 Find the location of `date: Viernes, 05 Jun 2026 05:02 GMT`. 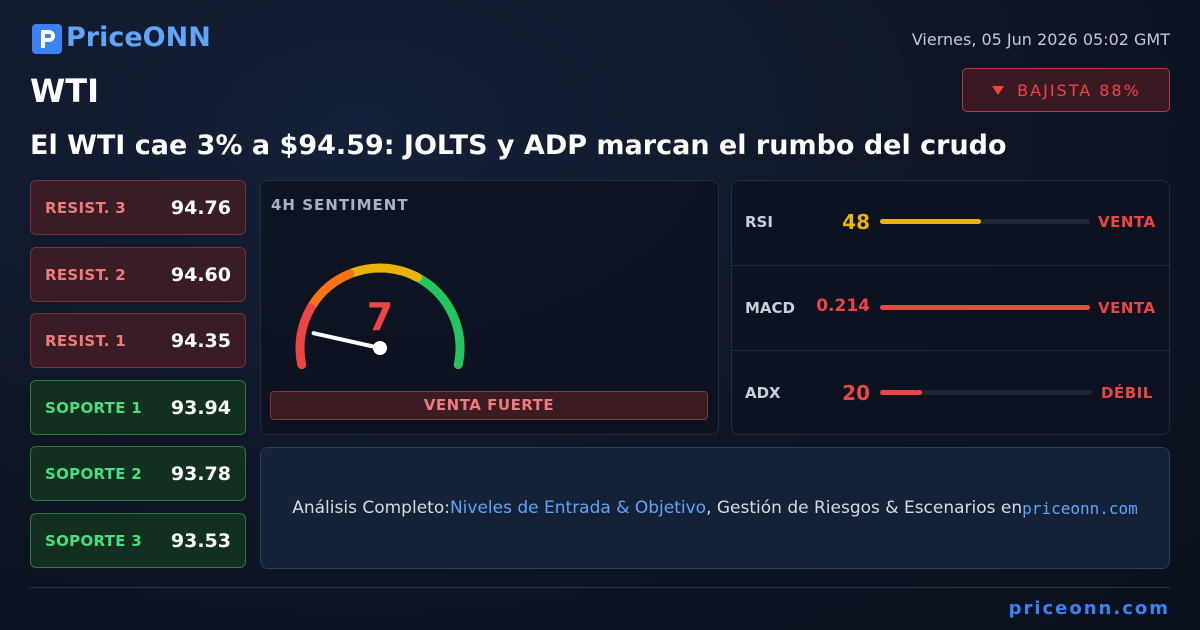

date: Viernes, 05 Jun 2026 05:02 GMT is located at coordinates (1040, 39).